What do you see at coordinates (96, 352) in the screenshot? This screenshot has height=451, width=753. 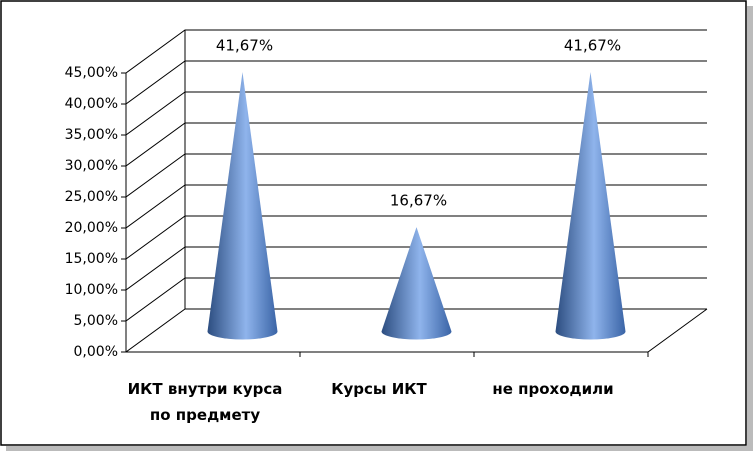 I see `y-tick-label: 0,00%` at bounding box center [96, 352].